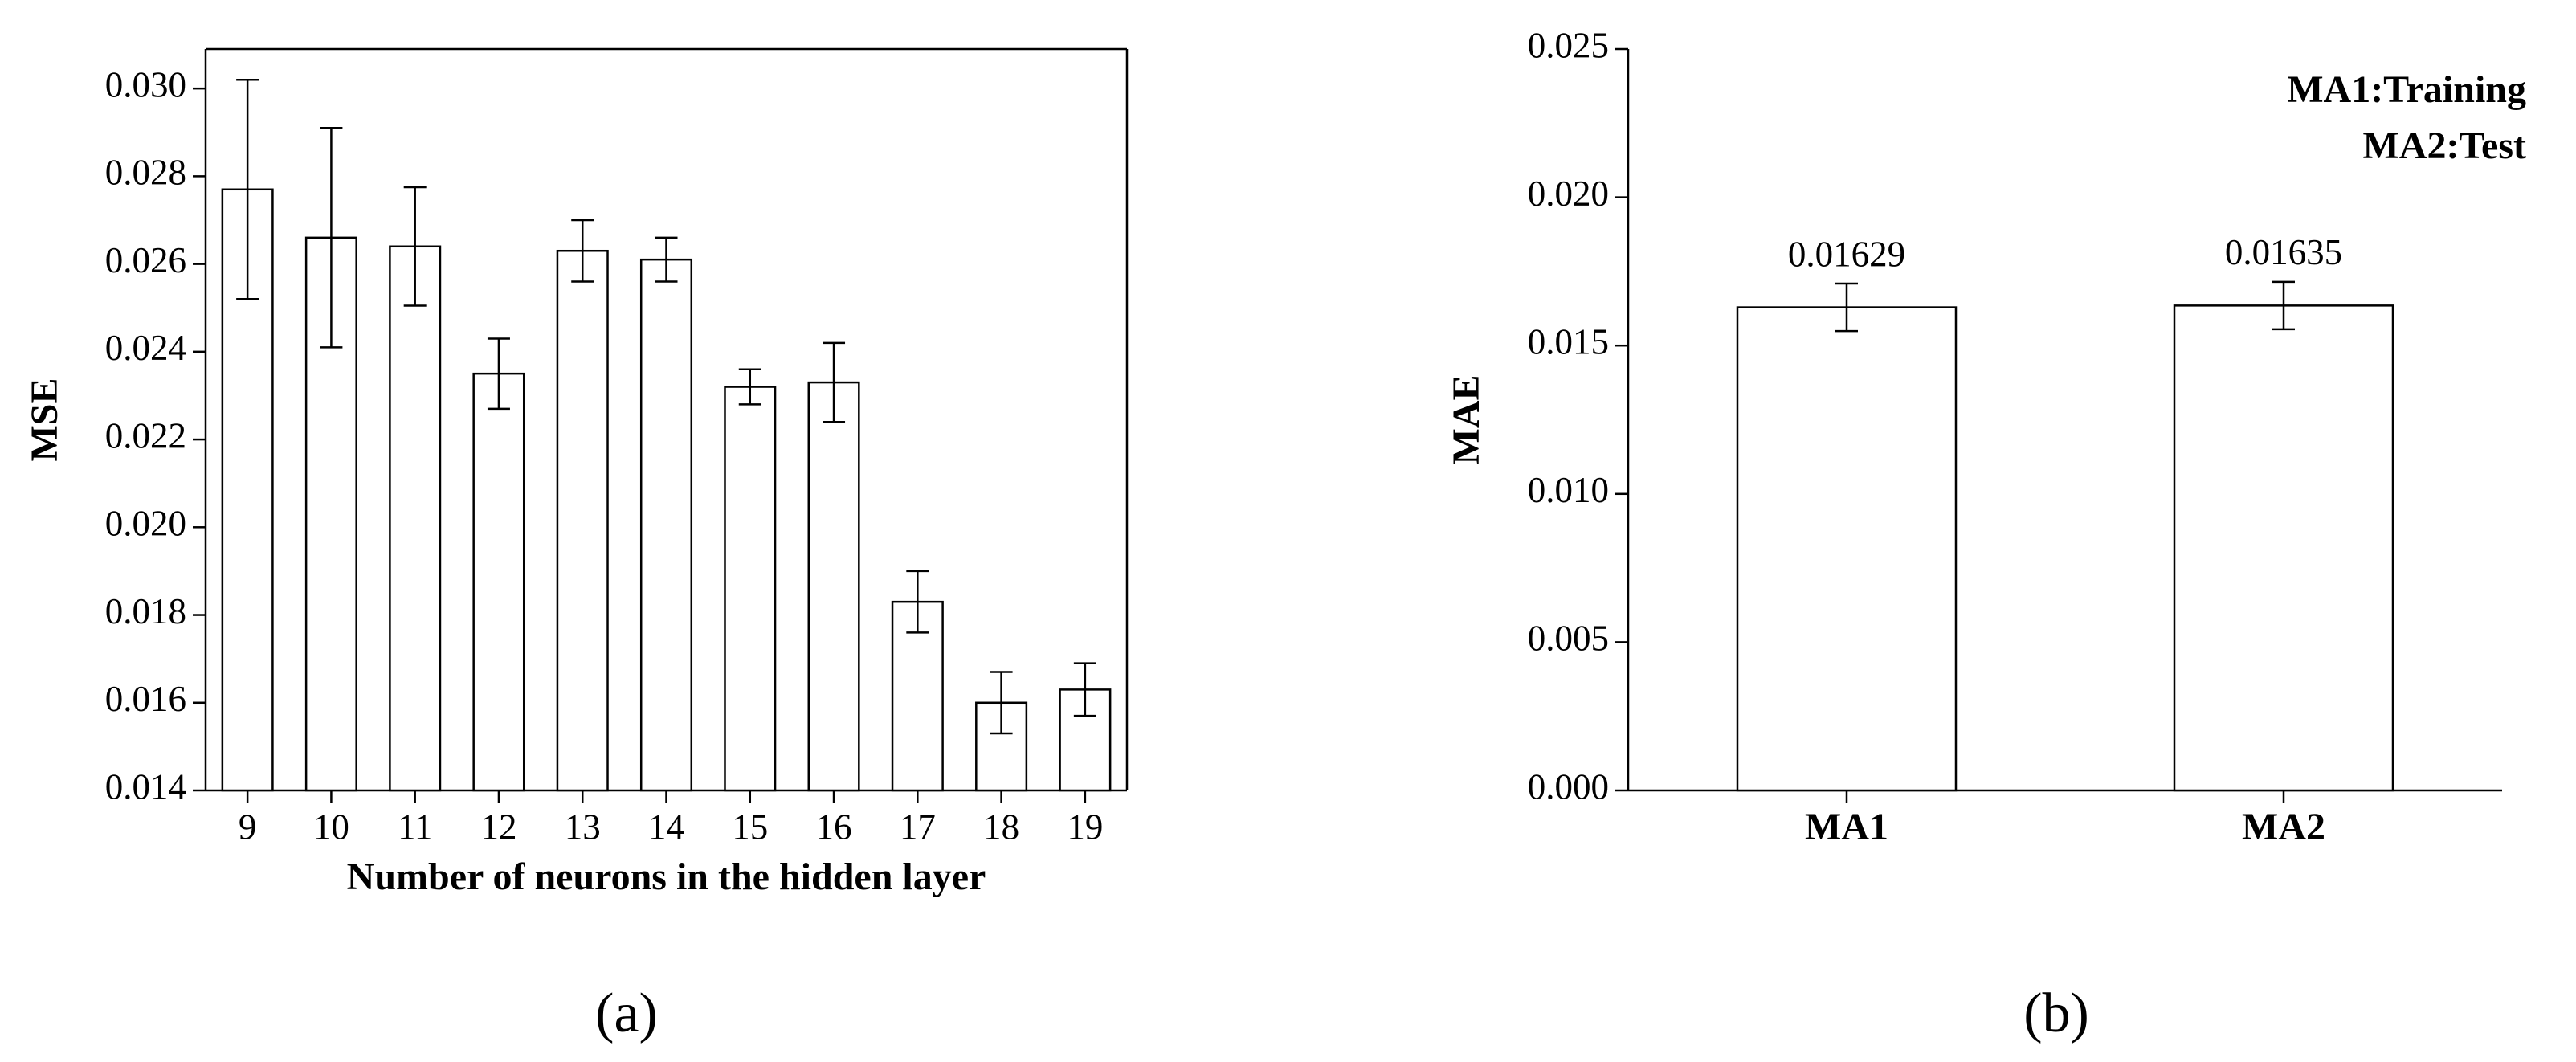 The image size is (2576, 1062). Describe the element at coordinates (1568, 45) in the screenshot. I see `y-tick-label: 0.025` at that location.